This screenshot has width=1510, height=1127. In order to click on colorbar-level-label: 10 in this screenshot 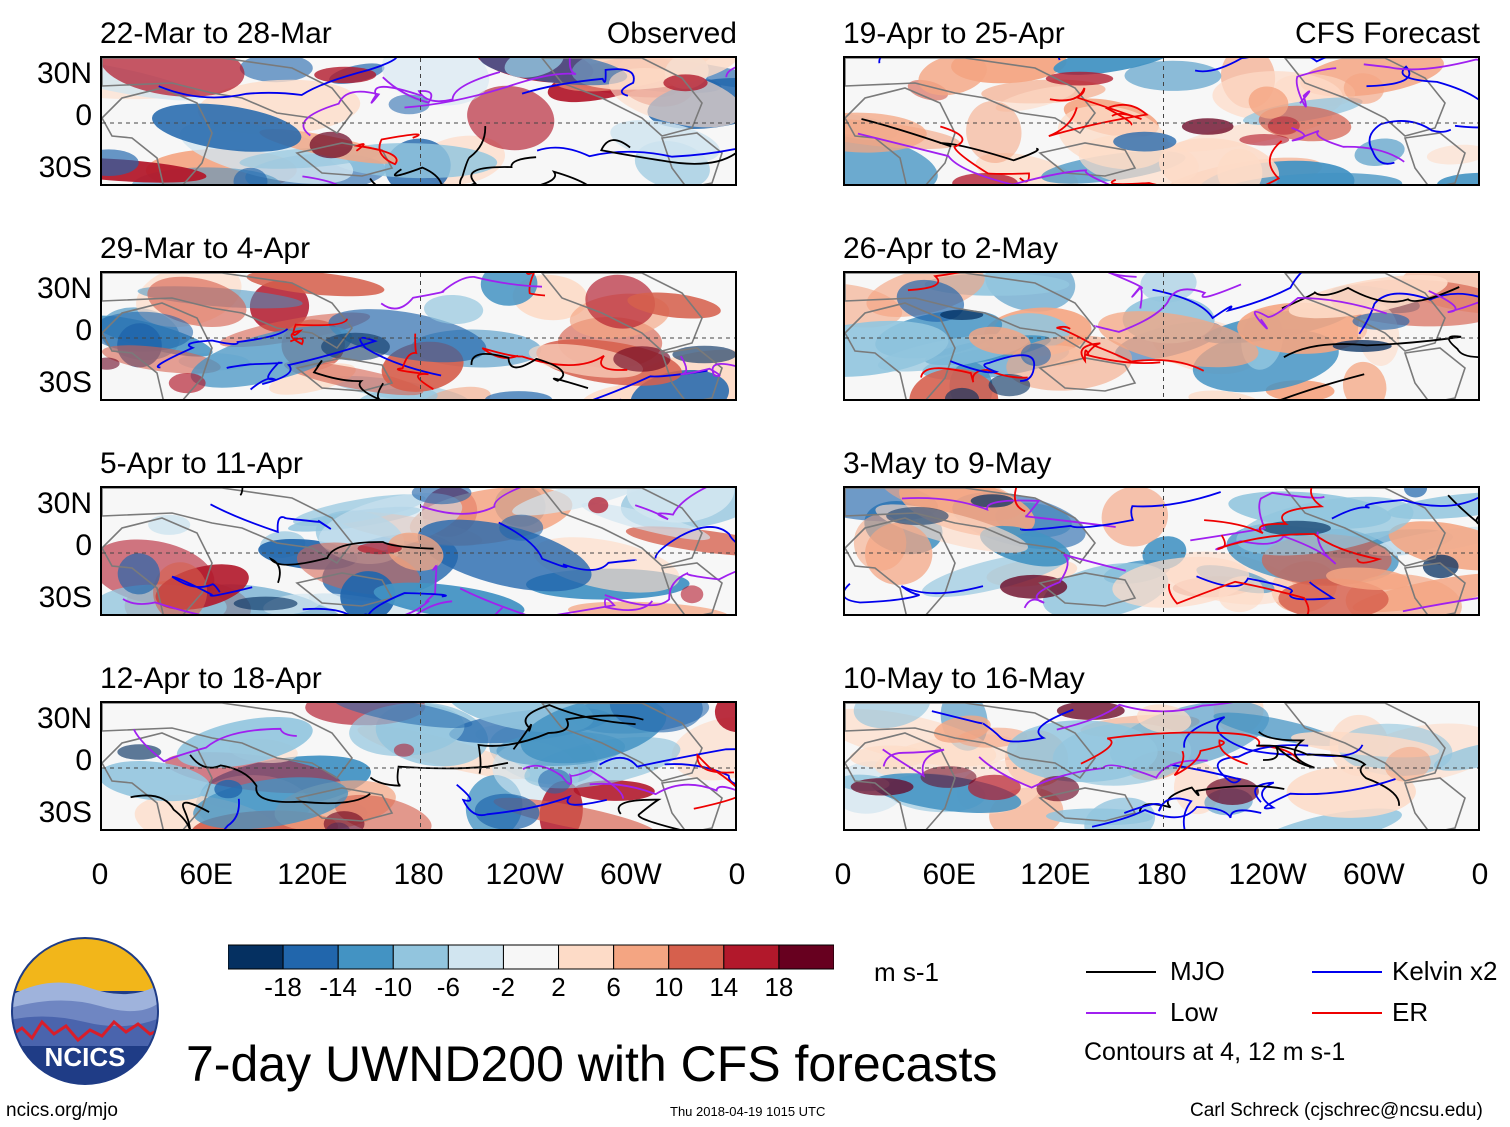, I will do `click(669, 987)`.